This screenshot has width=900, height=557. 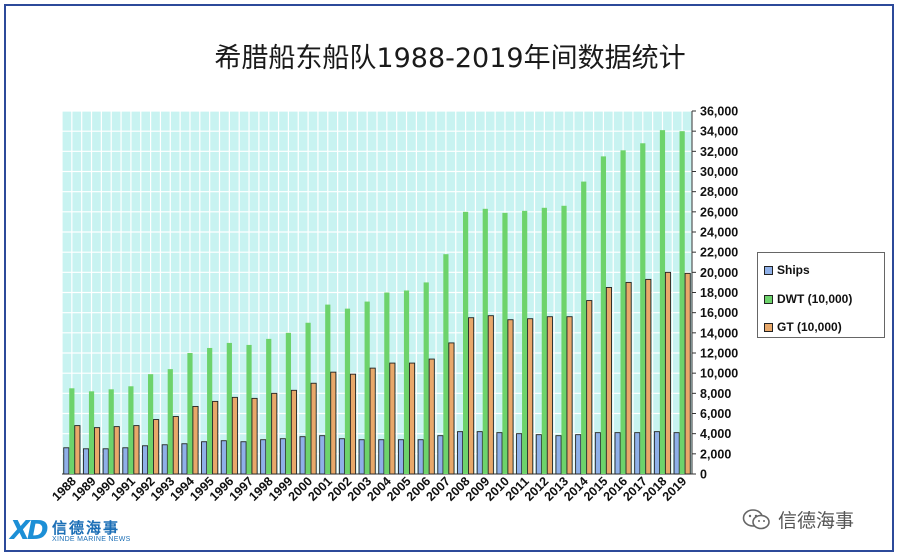 What do you see at coordinates (249, 409) in the screenshot?
I see `bar-dwt-1997` at bounding box center [249, 409].